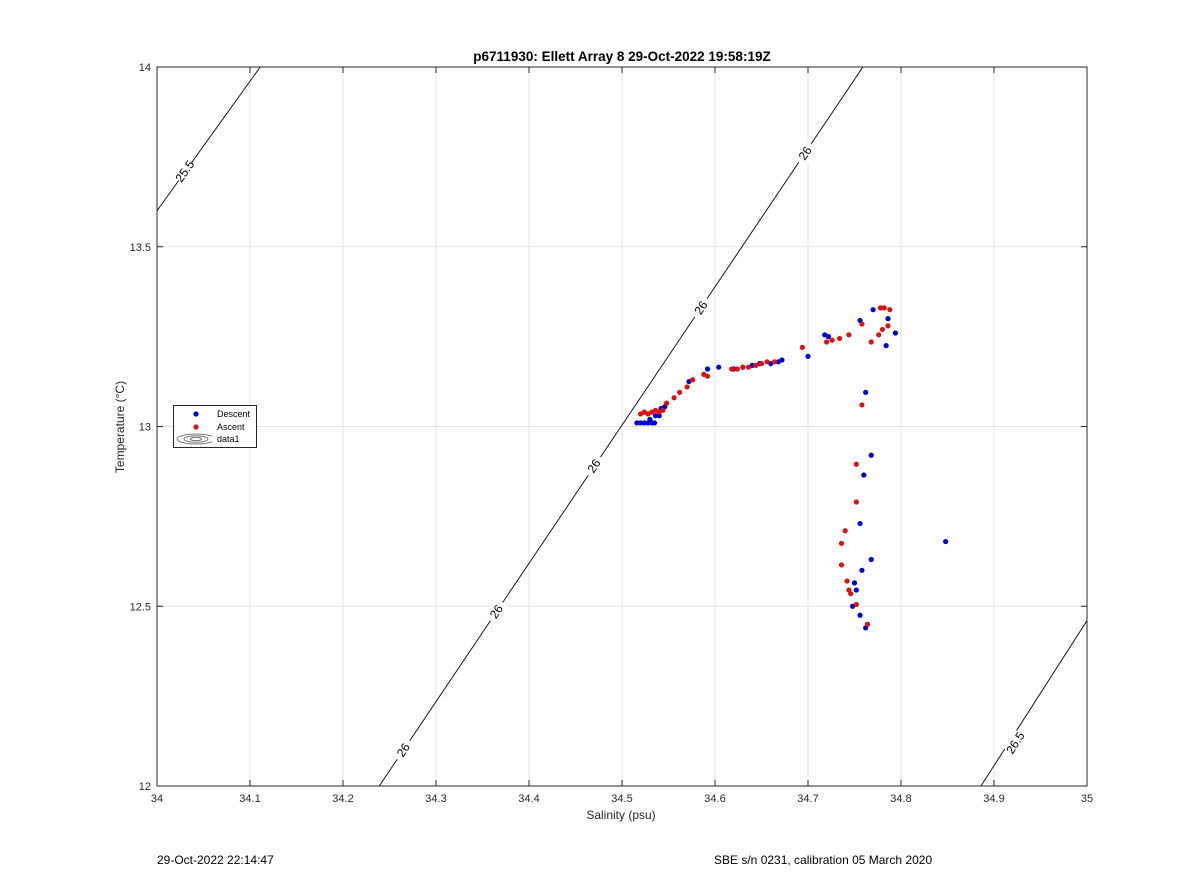  I want to click on legend-label-descent: Descent, so click(233, 414).